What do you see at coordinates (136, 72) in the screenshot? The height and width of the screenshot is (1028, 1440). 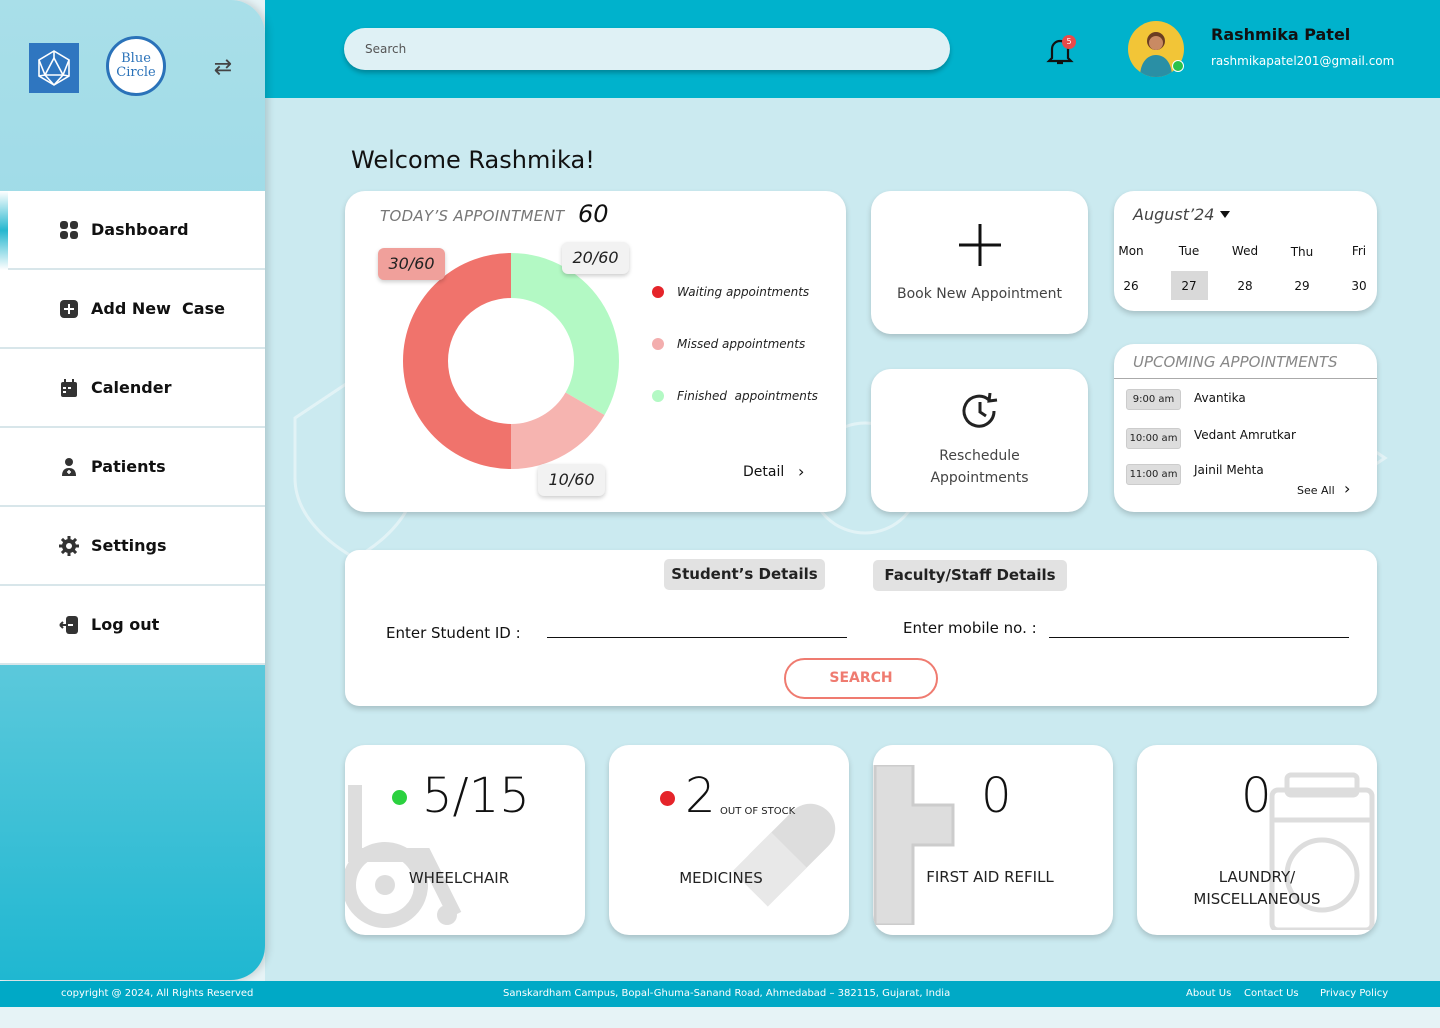 I see `logo-text-line2: Circle` at bounding box center [136, 72].